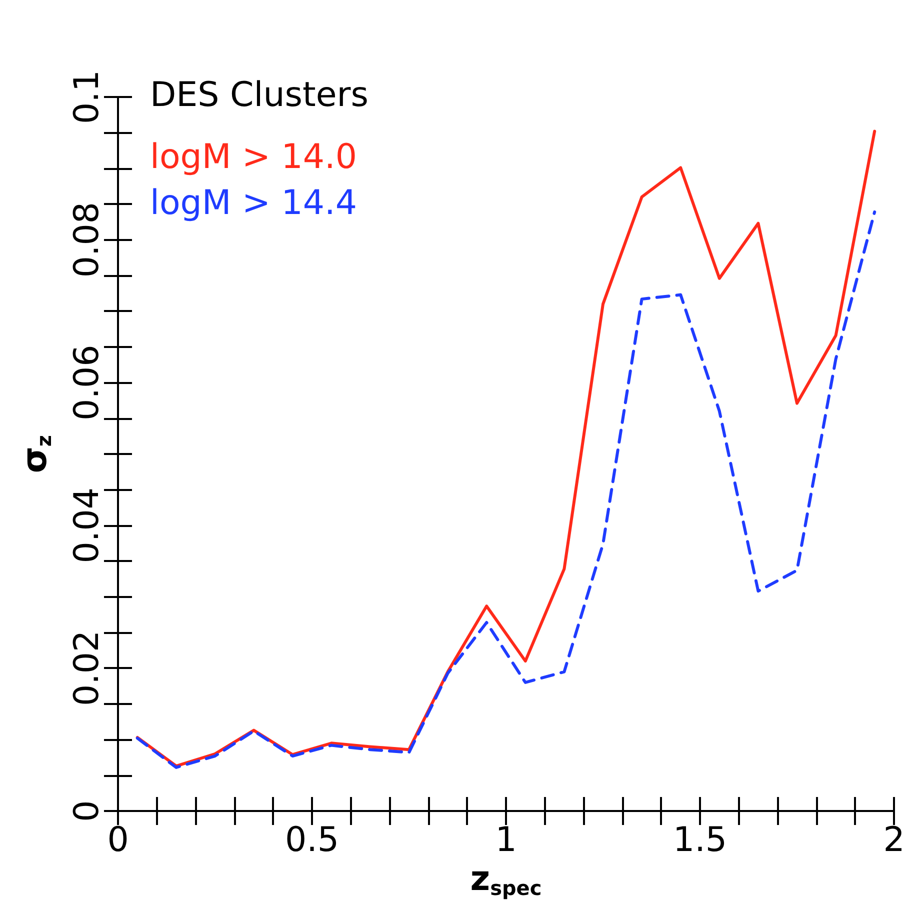 The height and width of the screenshot is (909, 920). Describe the element at coordinates (700, 840) in the screenshot. I see `x-tick-label: 1.5` at that location.